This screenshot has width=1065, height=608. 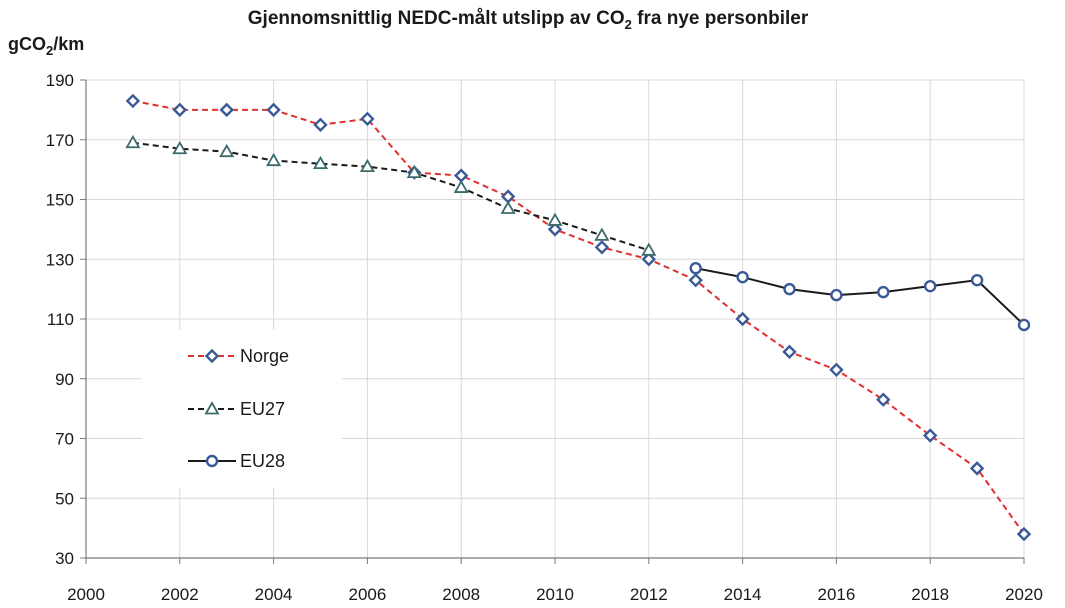 I want to click on y-tick-label: 90, so click(x=64, y=379).